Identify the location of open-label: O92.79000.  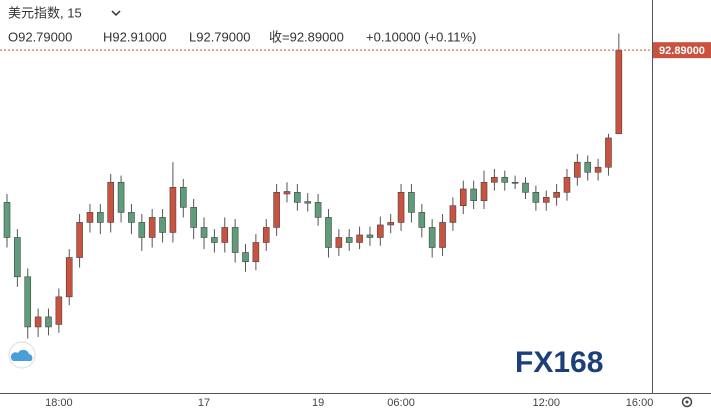
(40, 36).